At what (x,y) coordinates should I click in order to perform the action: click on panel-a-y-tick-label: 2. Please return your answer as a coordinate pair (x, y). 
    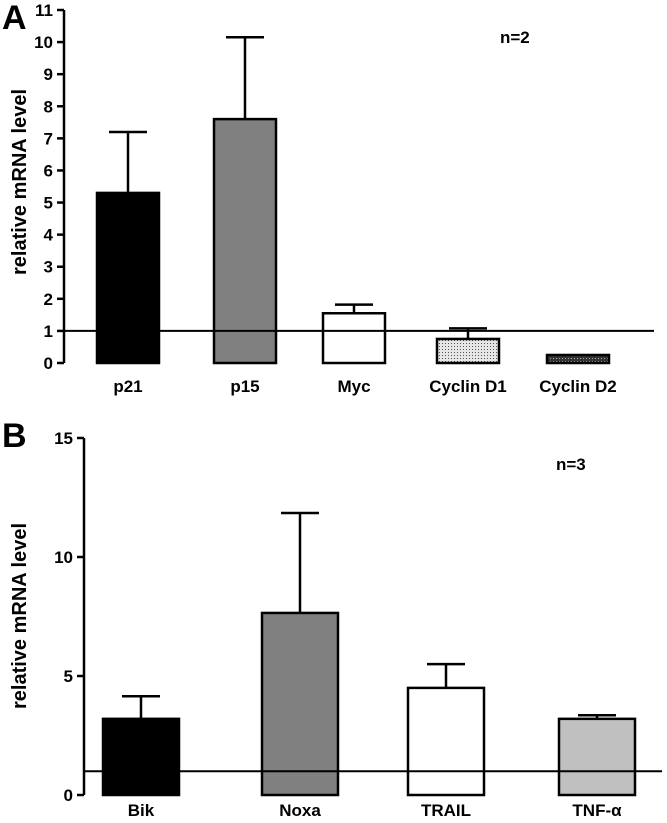
    Looking at the image, I should click on (48, 299).